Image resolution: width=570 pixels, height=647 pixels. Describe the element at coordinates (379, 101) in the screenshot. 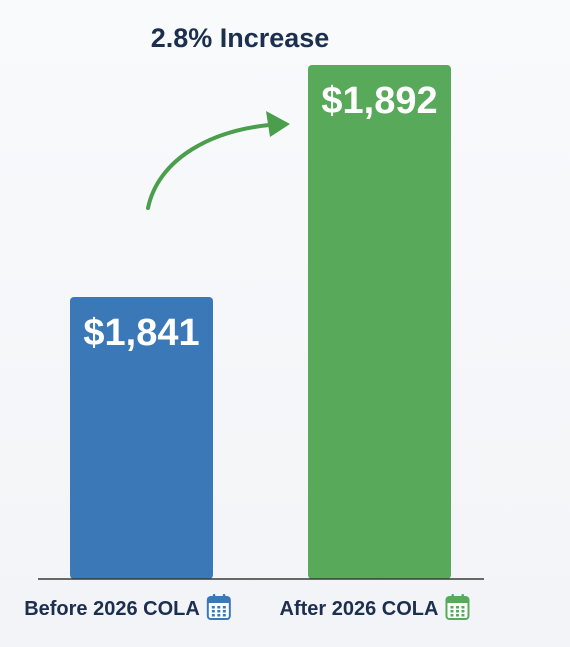

I see `value-label-after: $1,892` at that location.